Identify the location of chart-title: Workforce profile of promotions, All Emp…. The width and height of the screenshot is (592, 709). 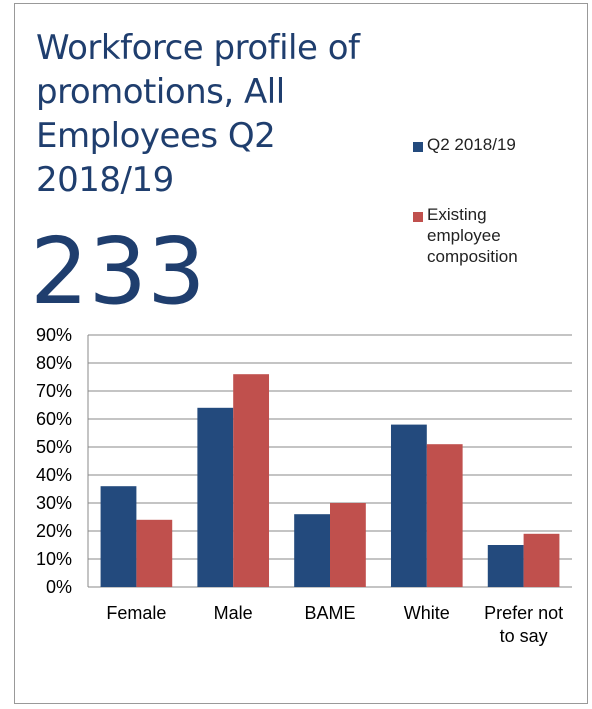
(198, 114).